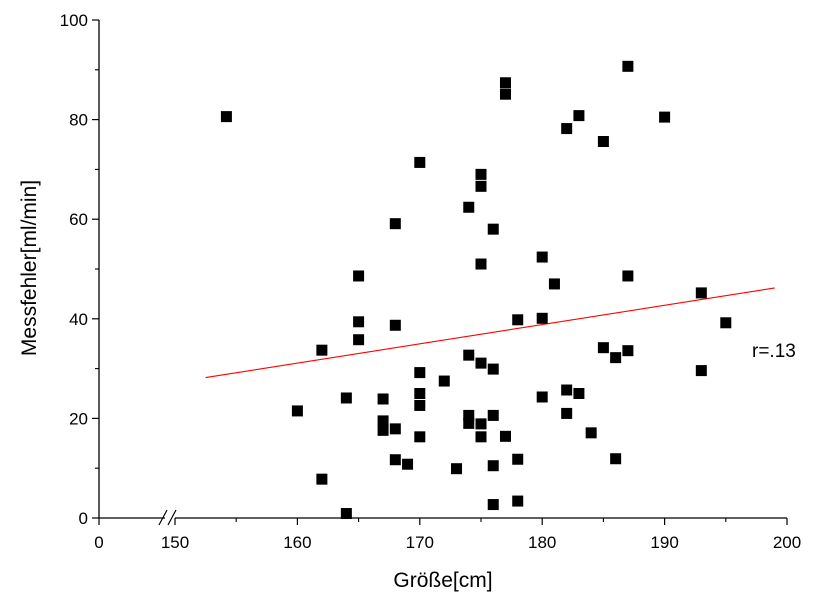  What do you see at coordinates (442, 580) in the screenshot?
I see `x-axis-title: Größe[cm]` at bounding box center [442, 580].